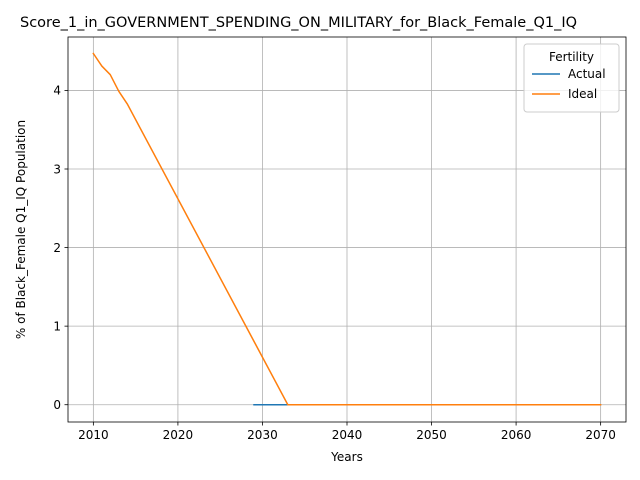 The image size is (640, 480). What do you see at coordinates (600, 435) in the screenshot?
I see `x-tick-label: 2070` at bounding box center [600, 435].